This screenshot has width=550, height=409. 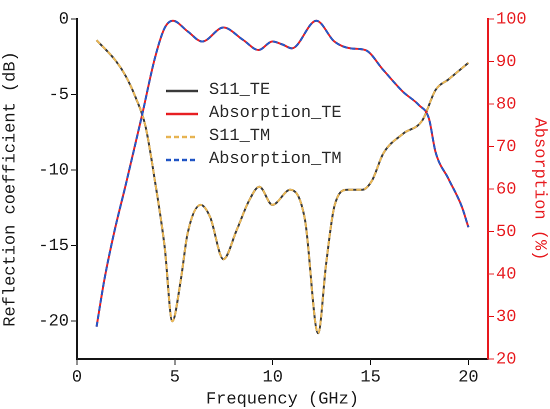 What do you see at coordinates (63, 20) in the screenshot?
I see `y-tick-label: 0` at bounding box center [63, 20].